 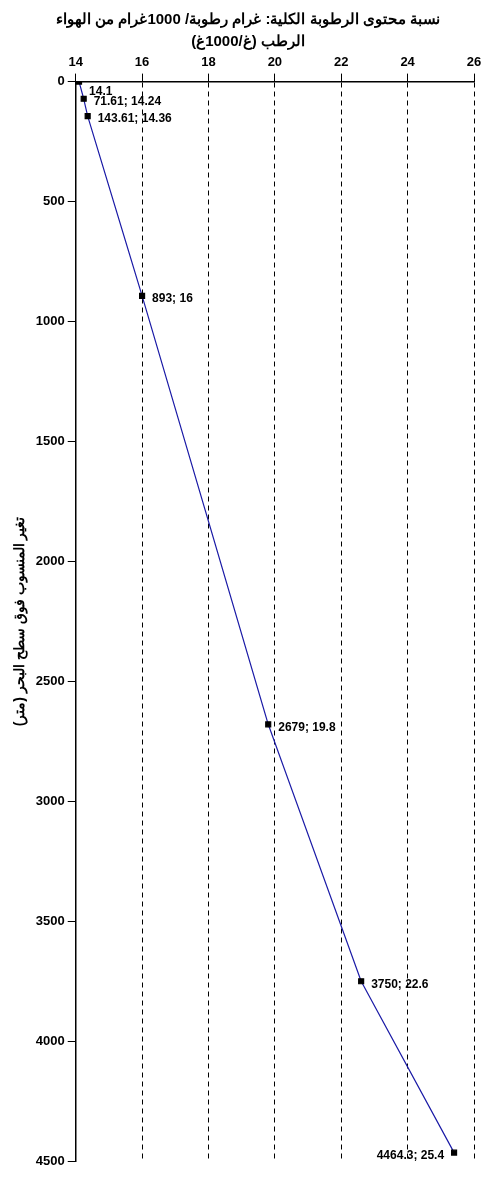 What do you see at coordinates (61, 81) in the screenshot?
I see `y-tick-label: 0` at bounding box center [61, 81].